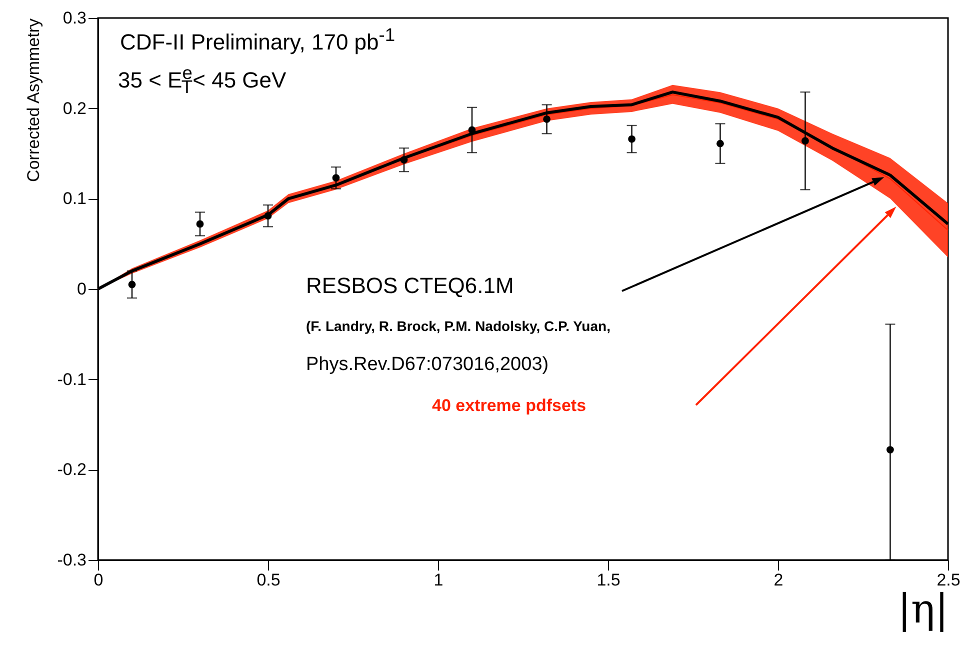 The image size is (973, 654). I want to click on x-tick-label: 0, so click(99, 580).